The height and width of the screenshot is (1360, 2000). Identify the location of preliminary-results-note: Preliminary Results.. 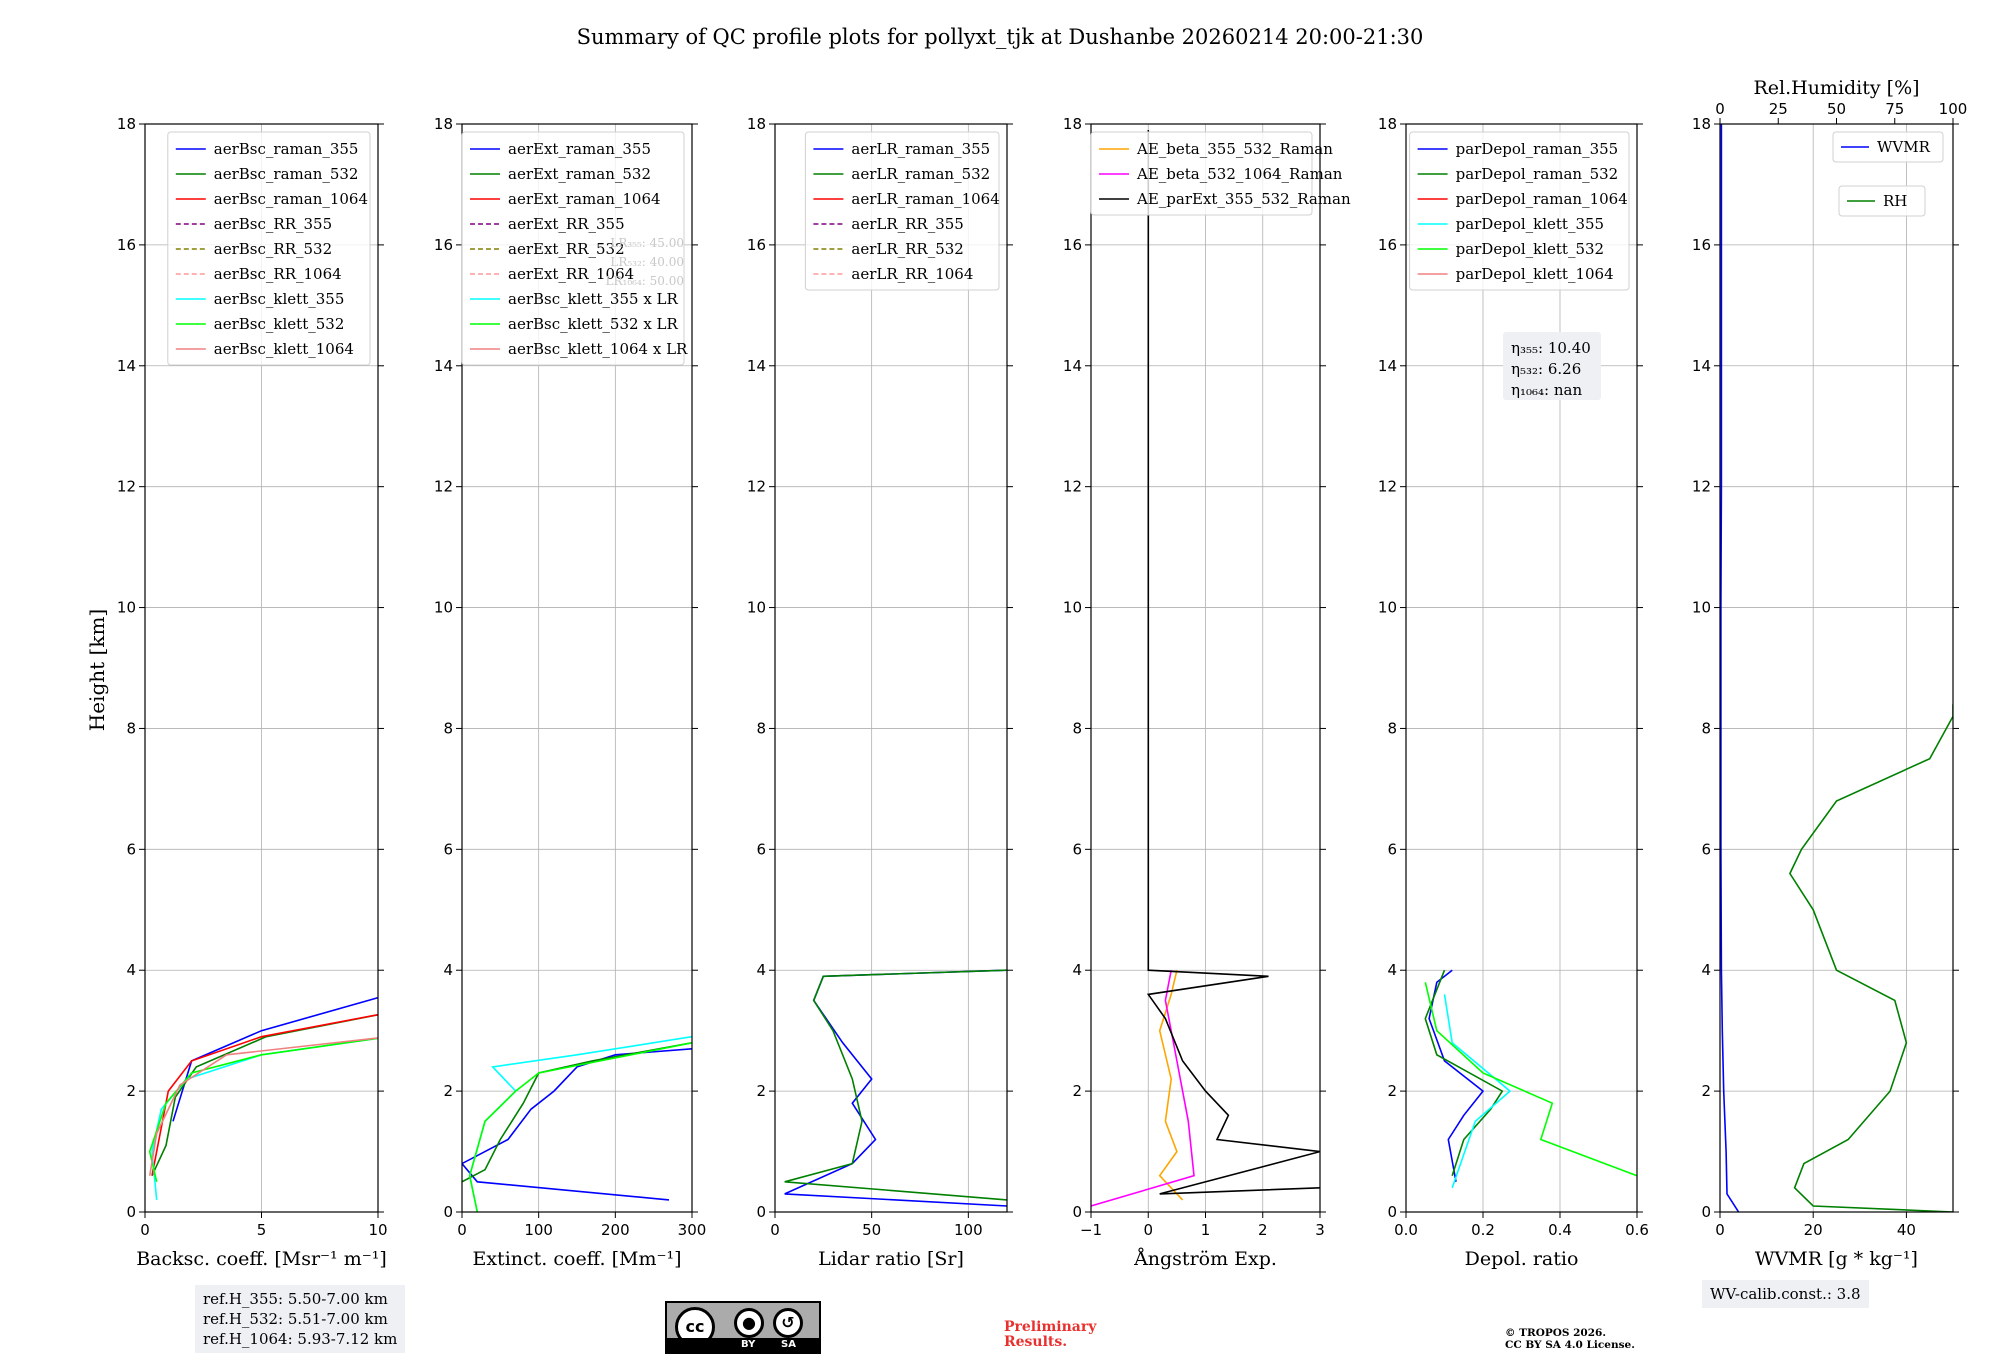
(1050, 1335).